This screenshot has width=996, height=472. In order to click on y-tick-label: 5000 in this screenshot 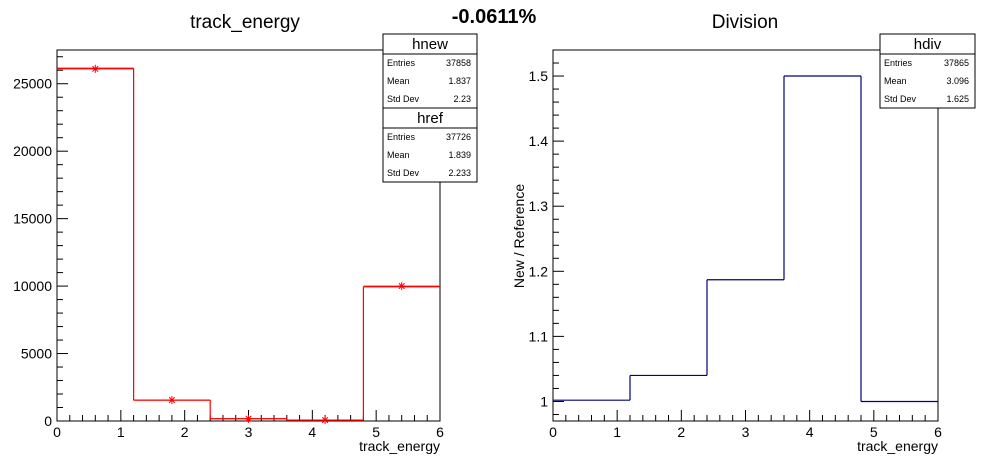, I will do `click(36, 354)`.